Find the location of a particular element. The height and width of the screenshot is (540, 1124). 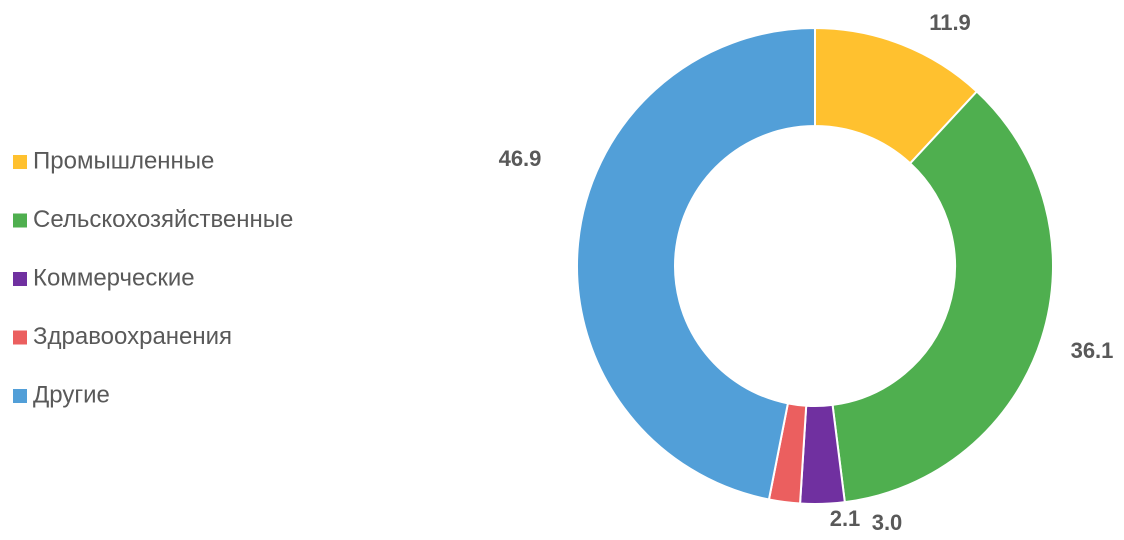

value-label: 36.1 is located at coordinates (1092, 350).